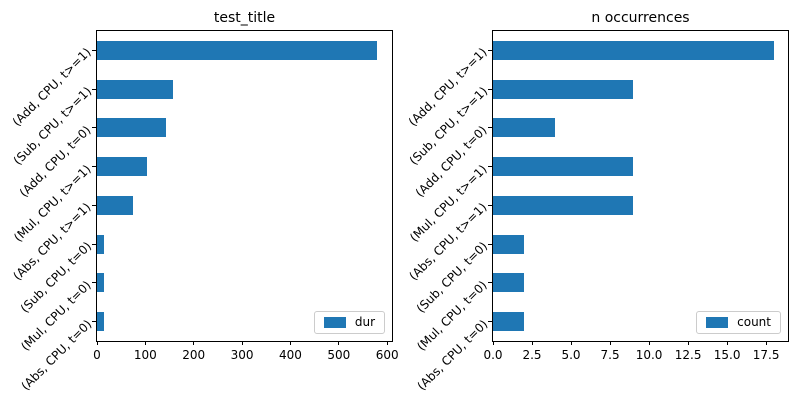  Describe the element at coordinates (640, 18) in the screenshot. I see `right-chart-title: n occurrences` at that location.